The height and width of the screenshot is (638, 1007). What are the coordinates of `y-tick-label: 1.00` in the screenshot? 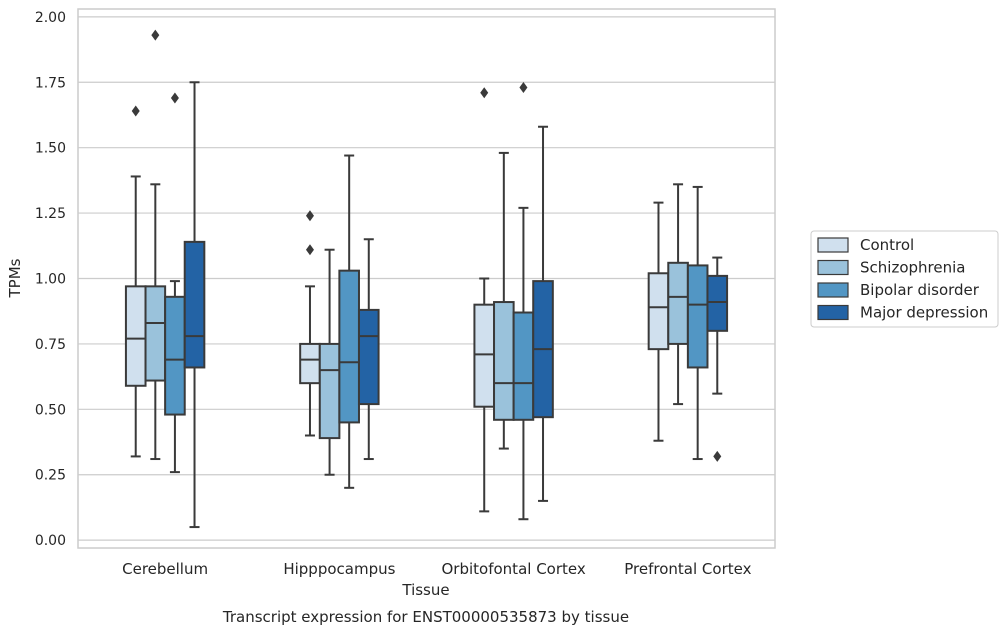 It's located at (50, 280).